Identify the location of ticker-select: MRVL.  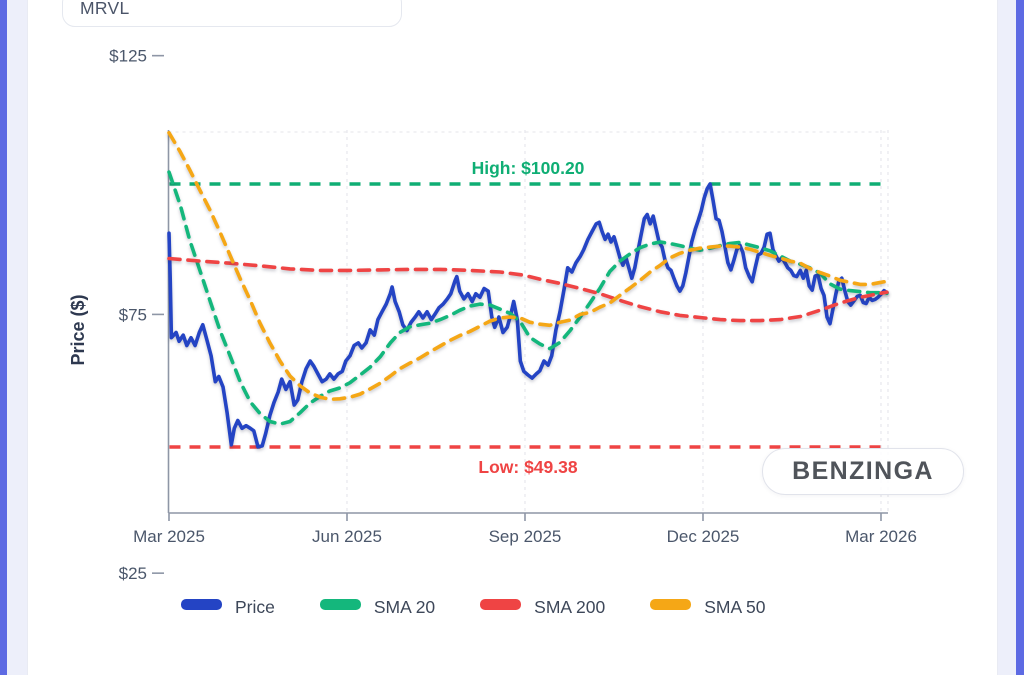
(232, 13).